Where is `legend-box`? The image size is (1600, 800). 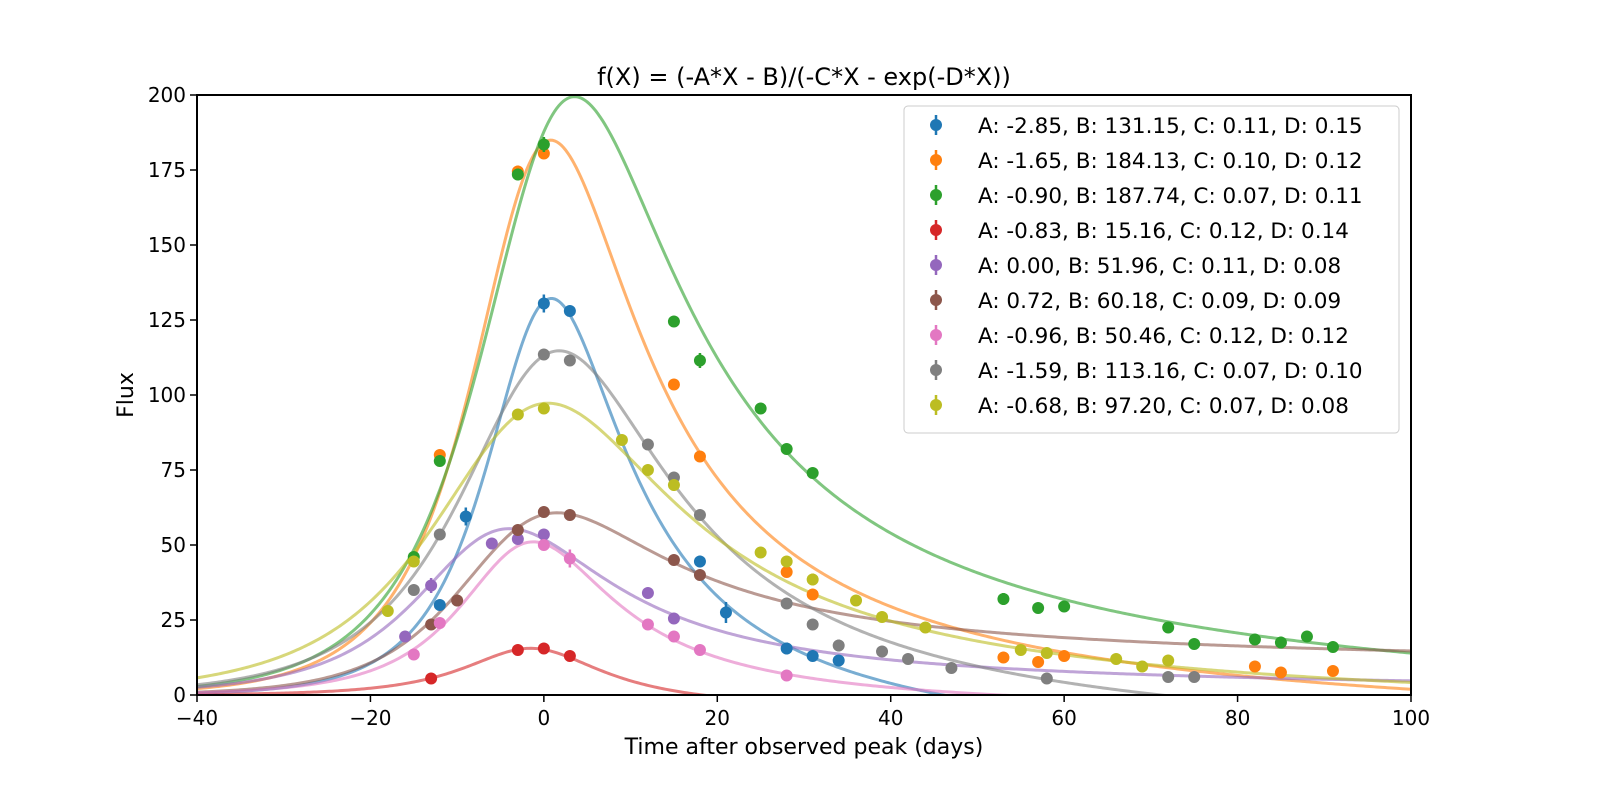 legend-box is located at coordinates (1151, 269).